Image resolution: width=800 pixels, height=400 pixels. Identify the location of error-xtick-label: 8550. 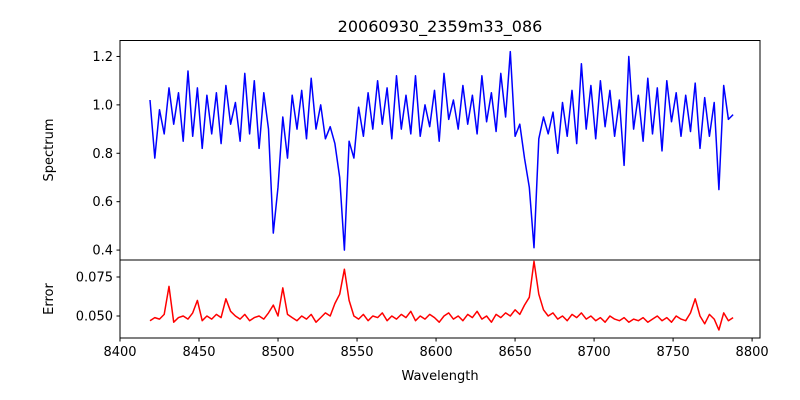
(356, 352).